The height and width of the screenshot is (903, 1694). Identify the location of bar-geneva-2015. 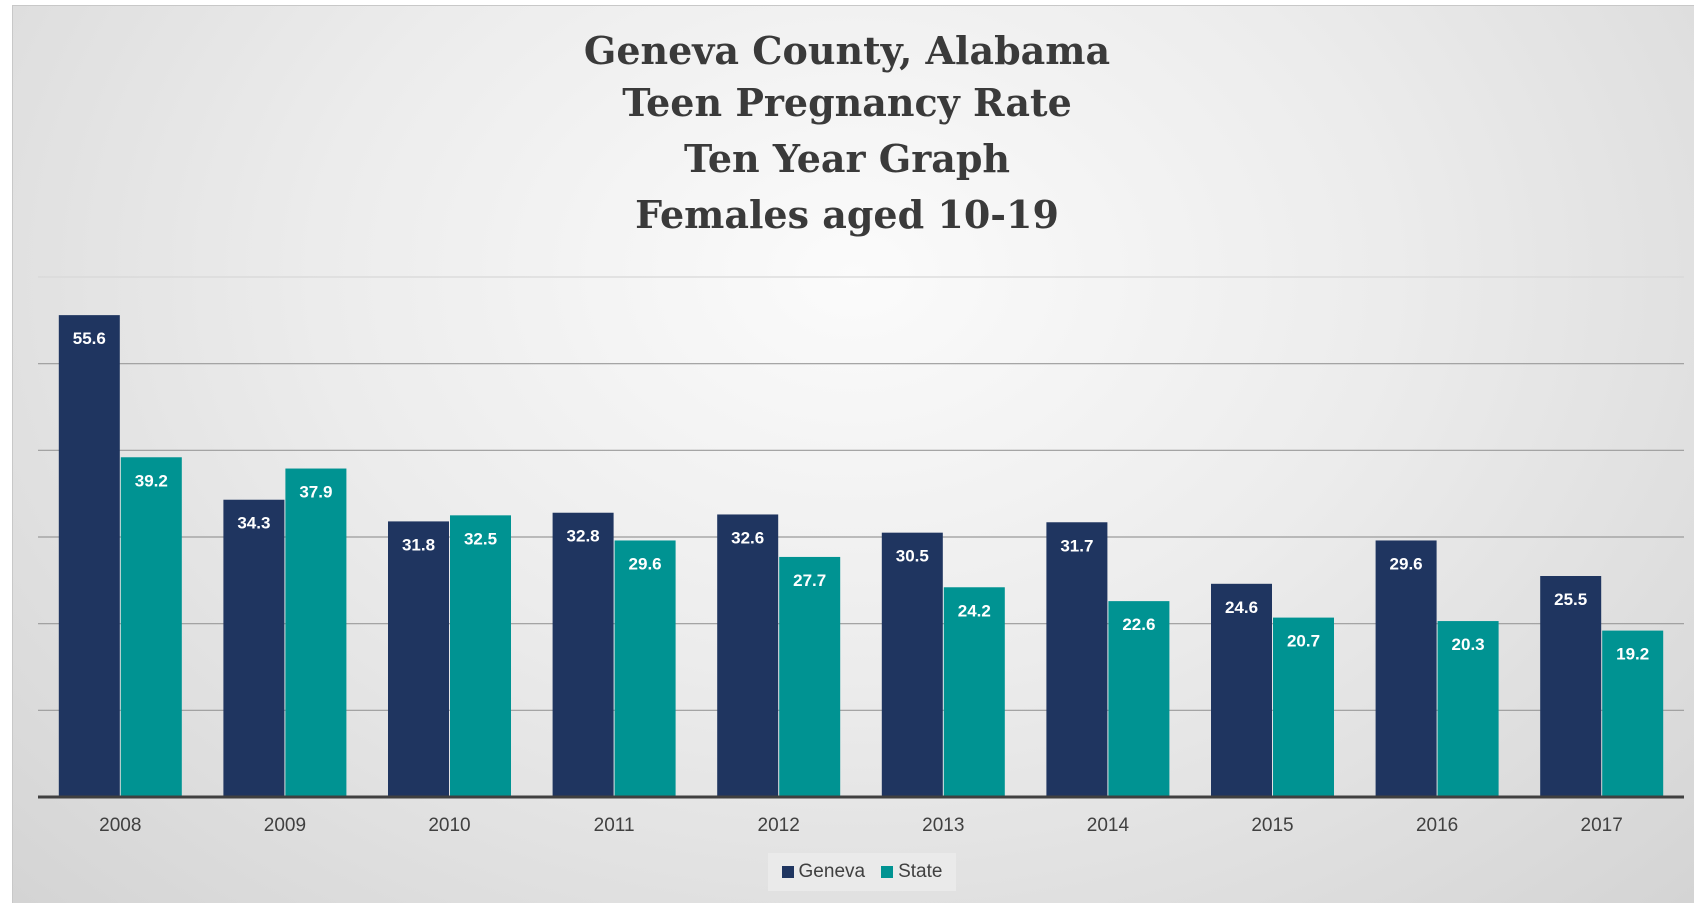
(1241, 690).